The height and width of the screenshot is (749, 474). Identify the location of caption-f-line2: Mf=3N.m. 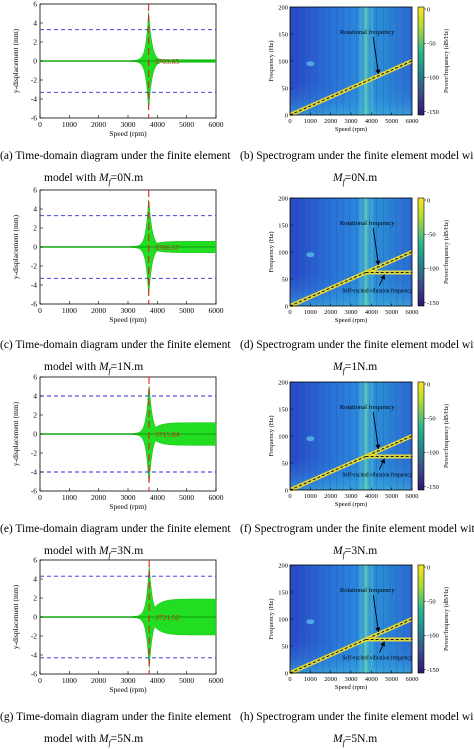
(355, 552).